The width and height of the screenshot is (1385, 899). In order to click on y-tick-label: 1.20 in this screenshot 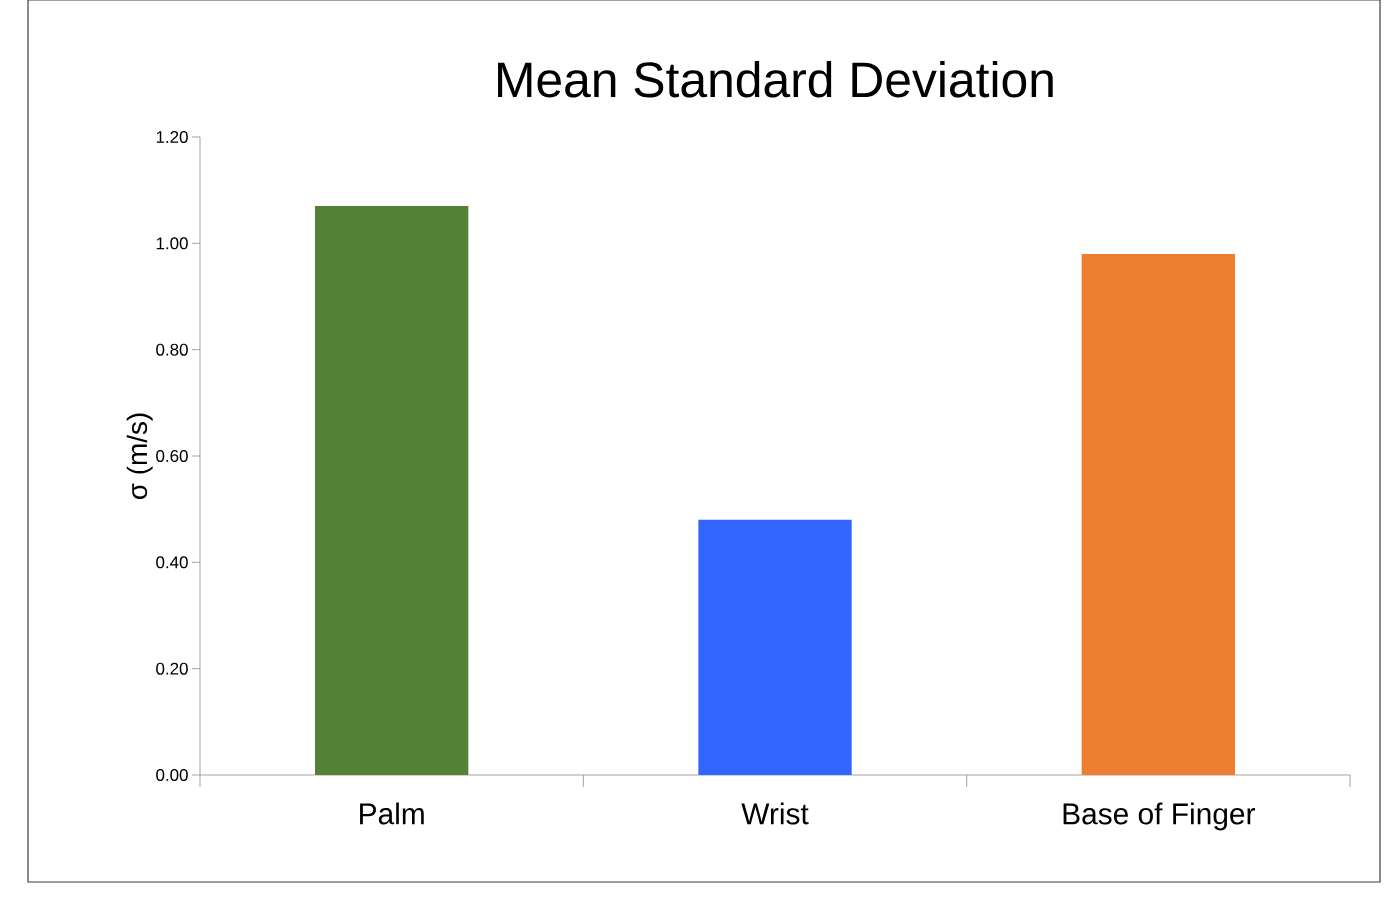, I will do `click(172, 136)`.